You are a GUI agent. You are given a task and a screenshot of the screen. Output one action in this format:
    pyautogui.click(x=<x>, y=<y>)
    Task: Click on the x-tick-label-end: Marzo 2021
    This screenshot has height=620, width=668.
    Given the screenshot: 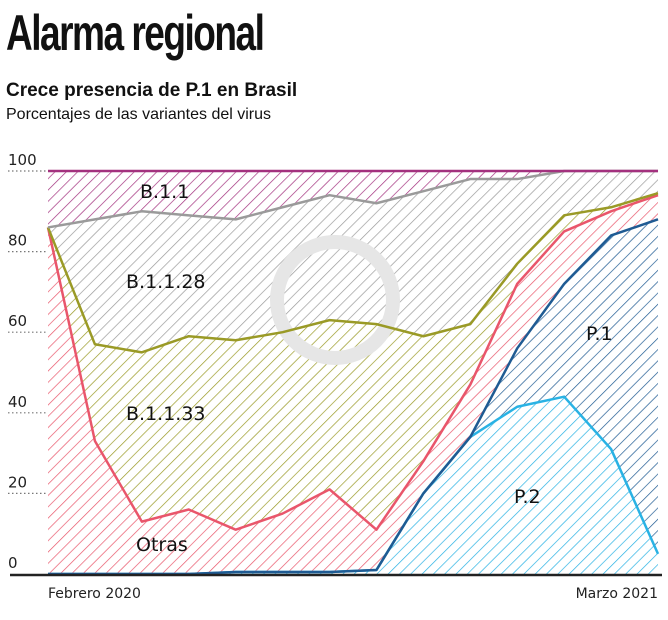 What is the action you would take?
    pyautogui.click(x=617, y=594)
    